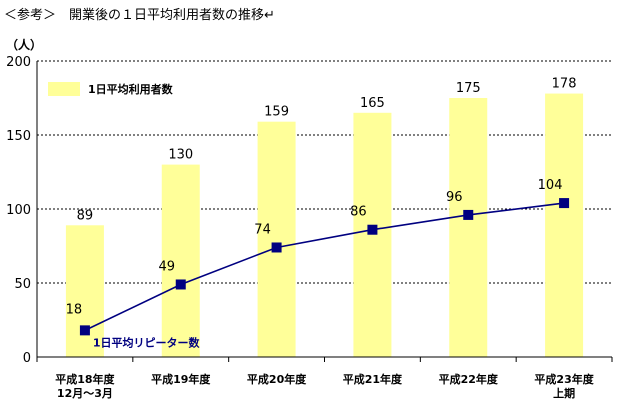  I want to click on legend: 1日平均利用者数, so click(111, 89).